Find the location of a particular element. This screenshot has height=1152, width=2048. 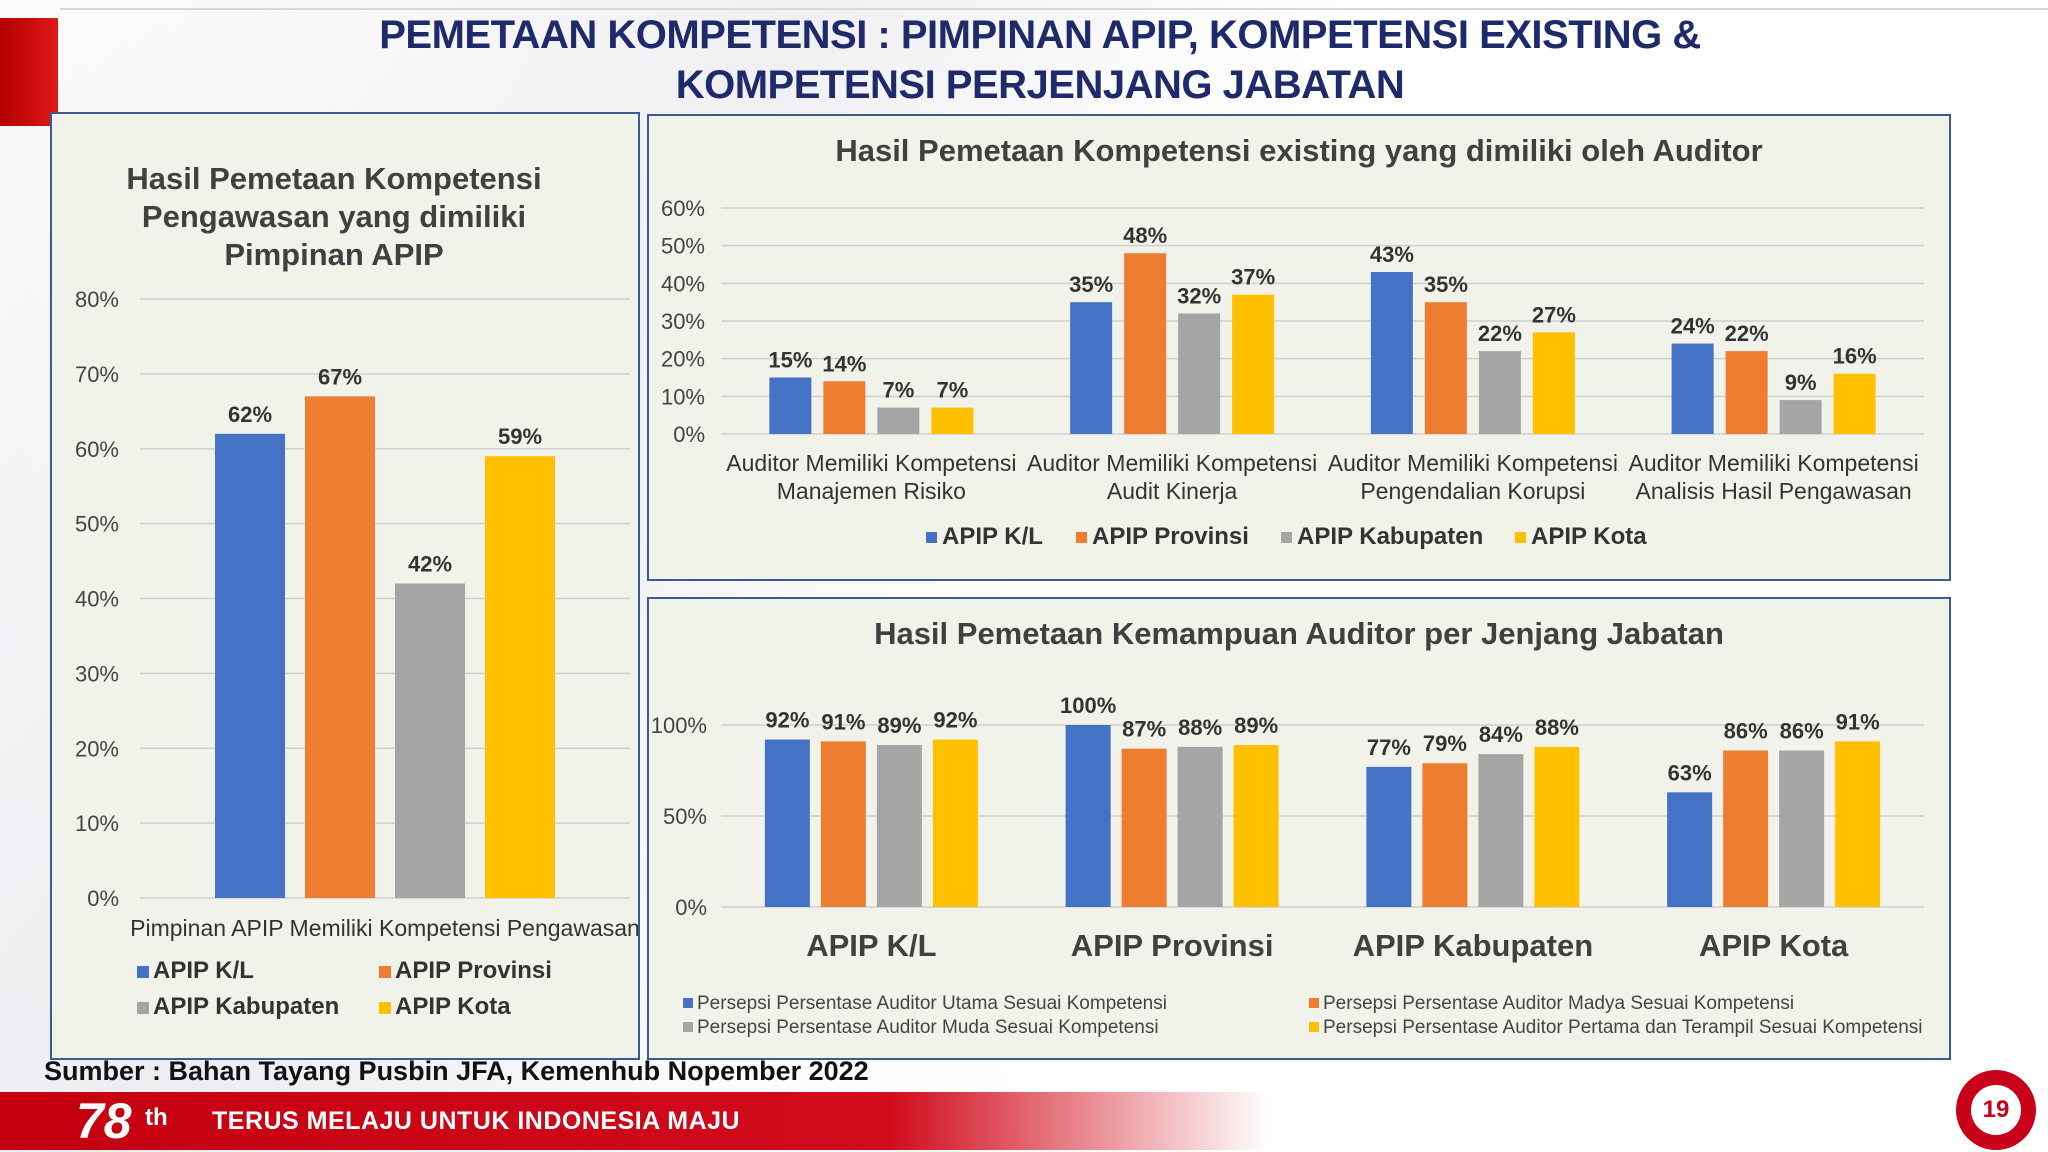

data-label: 24% is located at coordinates (1693, 326).